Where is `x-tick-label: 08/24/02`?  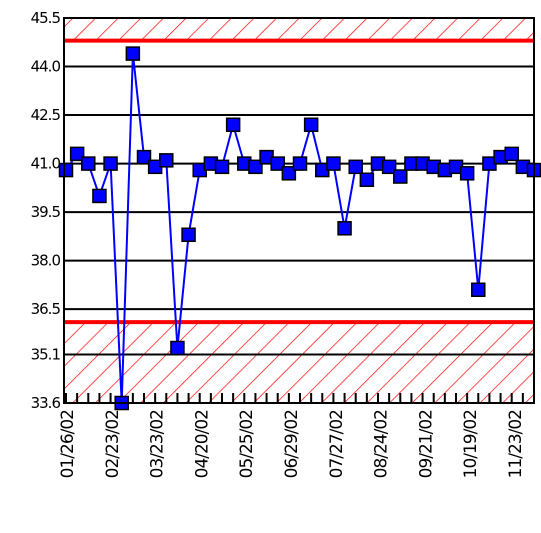 x-tick-label: 08/24/02 is located at coordinates (382, 444).